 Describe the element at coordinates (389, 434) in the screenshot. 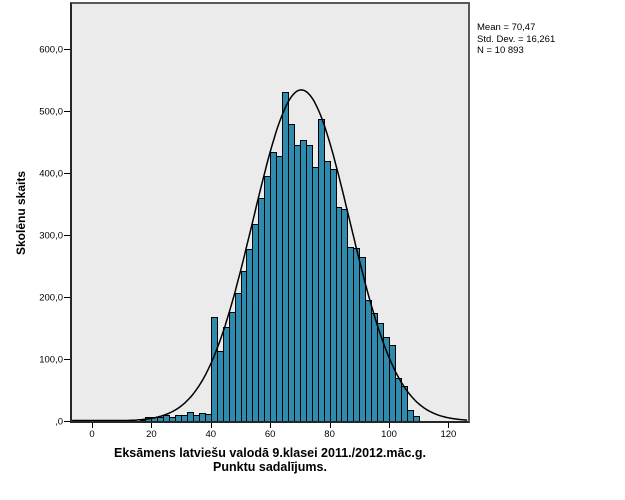

I see `x-tick-label: 100` at that location.